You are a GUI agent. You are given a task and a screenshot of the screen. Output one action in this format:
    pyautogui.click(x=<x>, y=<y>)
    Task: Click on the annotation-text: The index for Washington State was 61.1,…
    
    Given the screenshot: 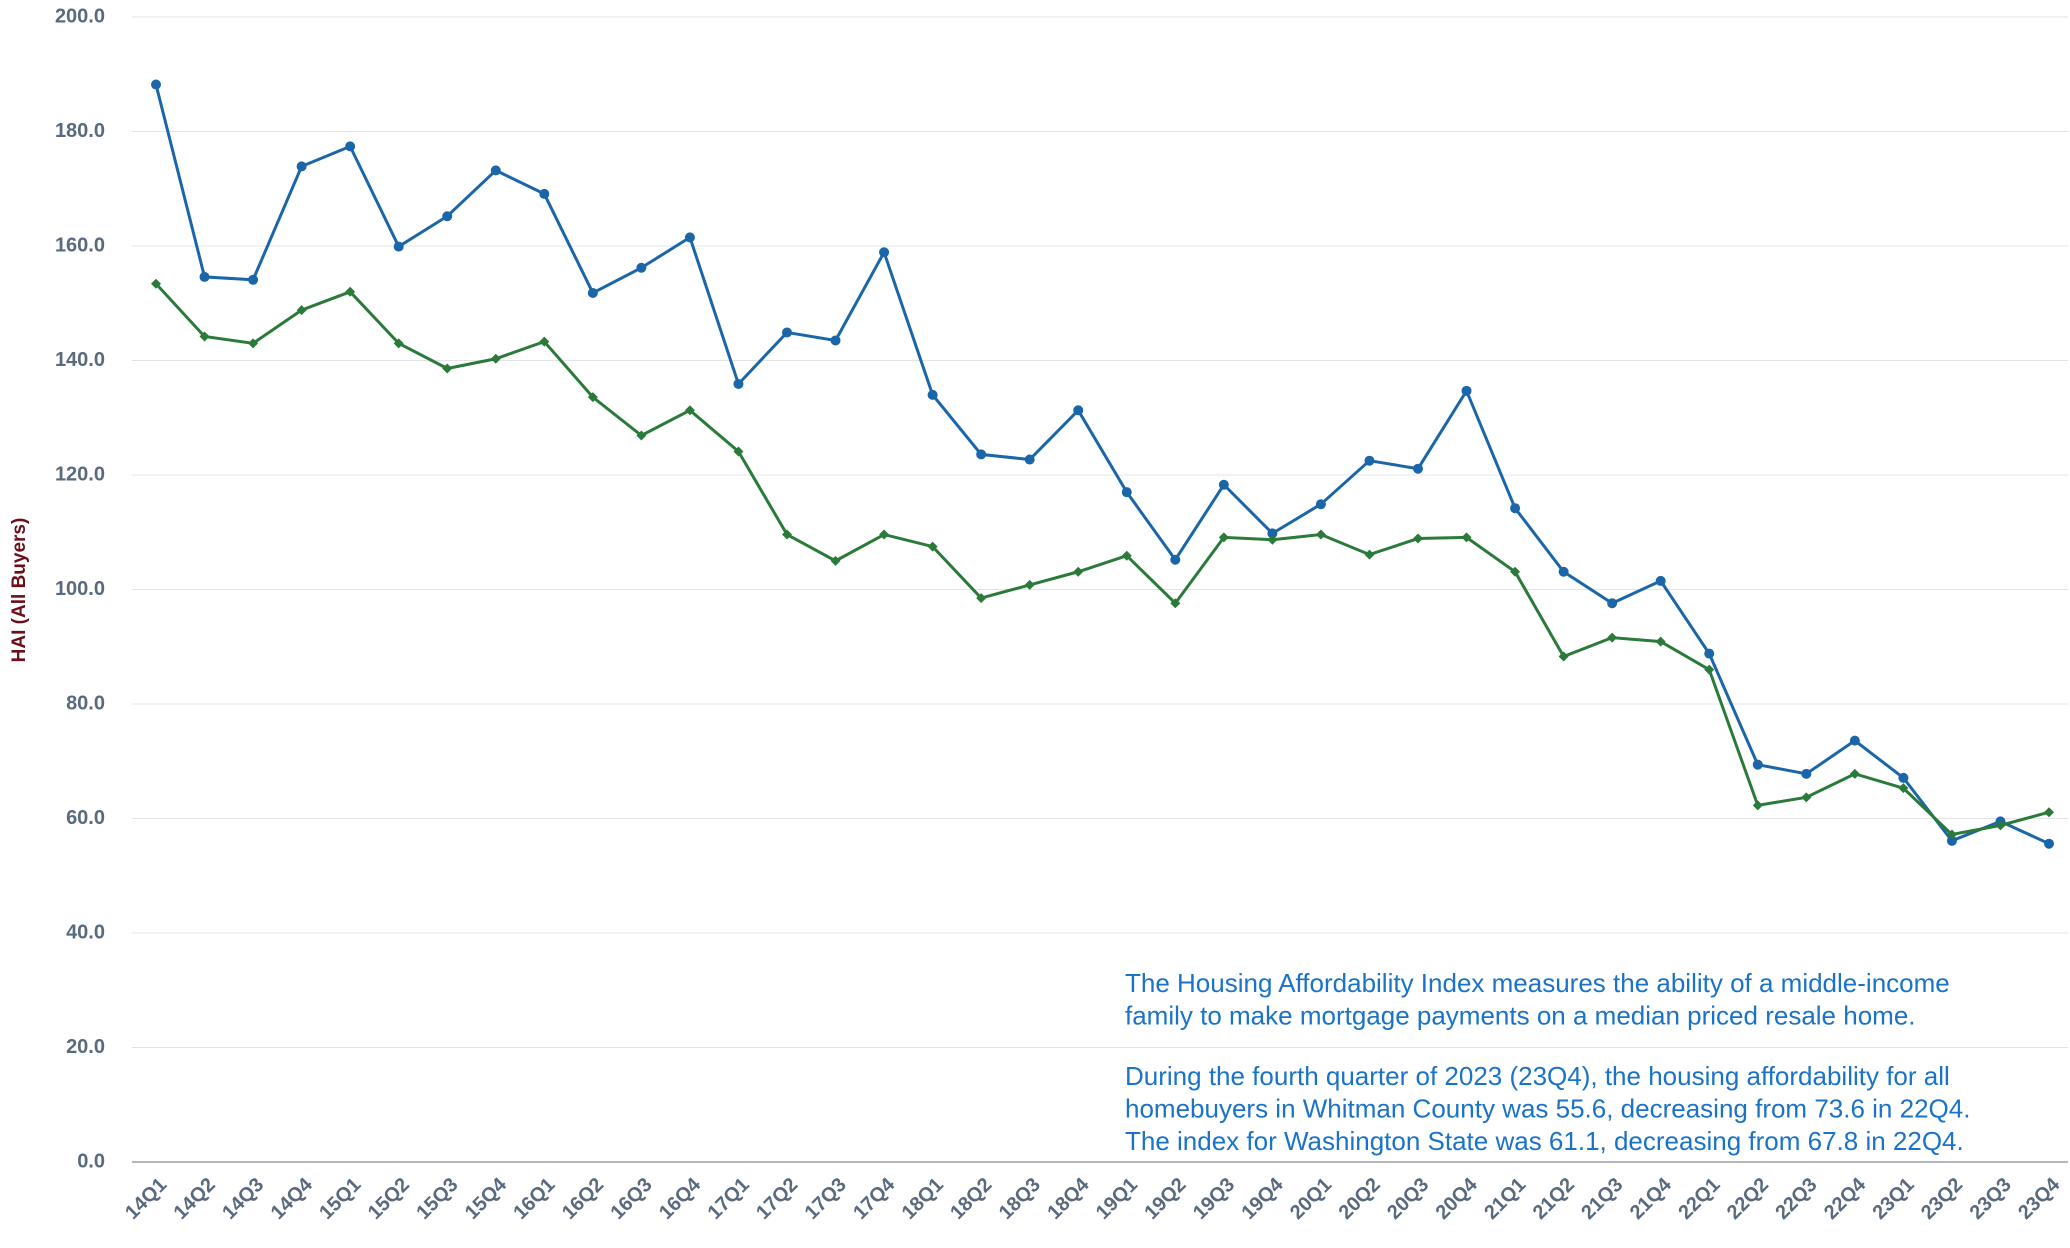 What is the action you would take?
    pyautogui.click(x=1544, y=1141)
    